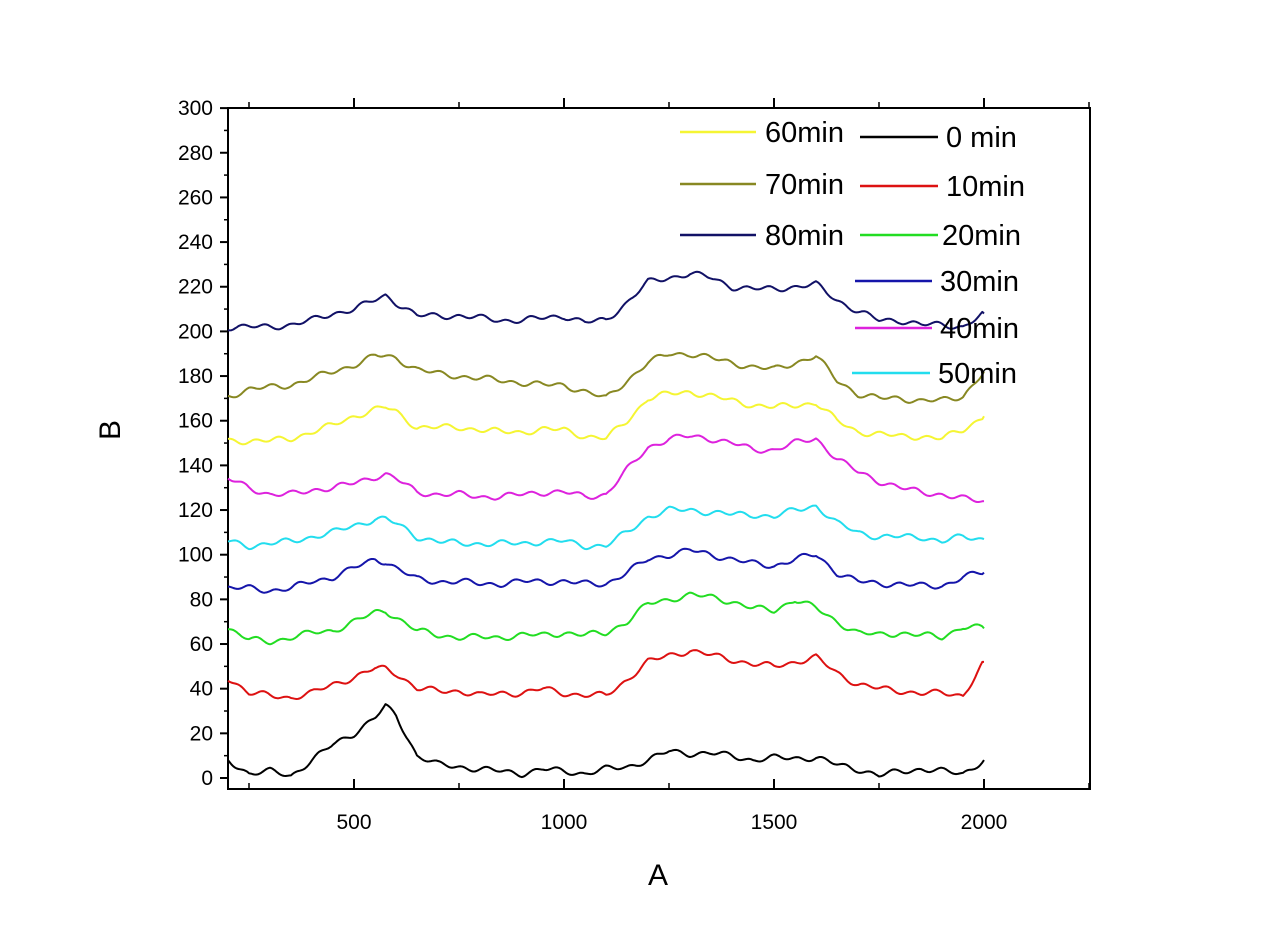  Describe the element at coordinates (195, 287) in the screenshot. I see `y-tick-label: 220` at that location.